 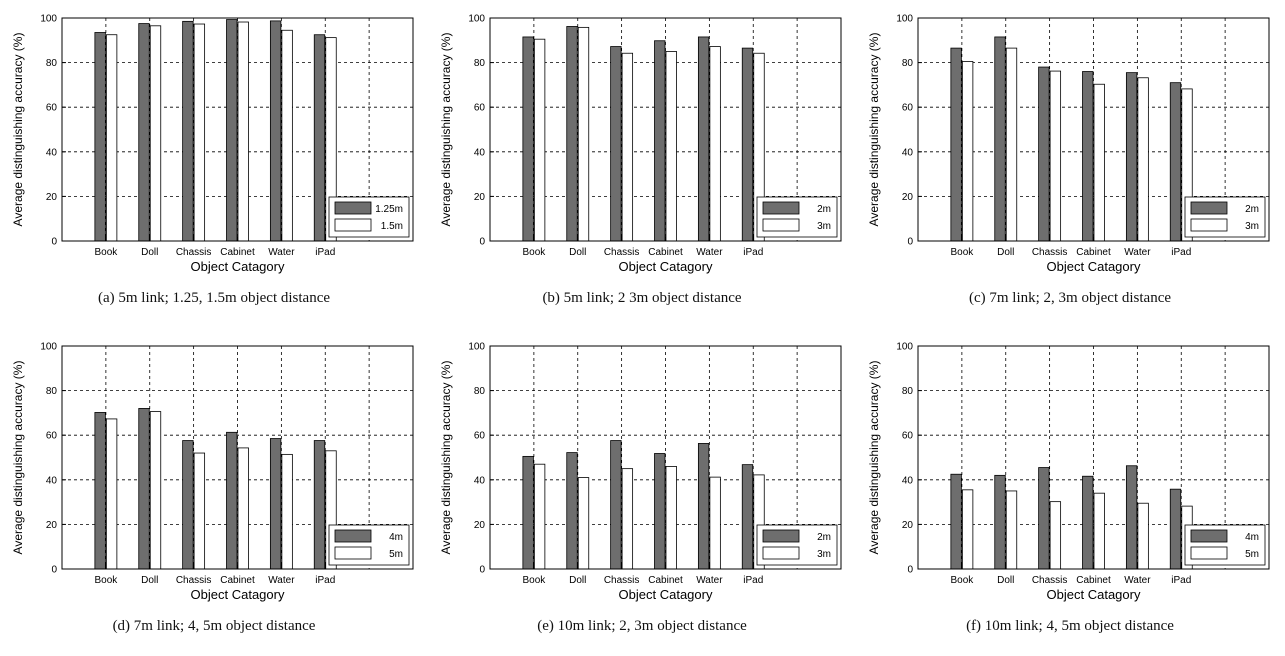 What do you see at coordinates (908, 480) in the screenshot?
I see `y-tick-label: 40` at bounding box center [908, 480].